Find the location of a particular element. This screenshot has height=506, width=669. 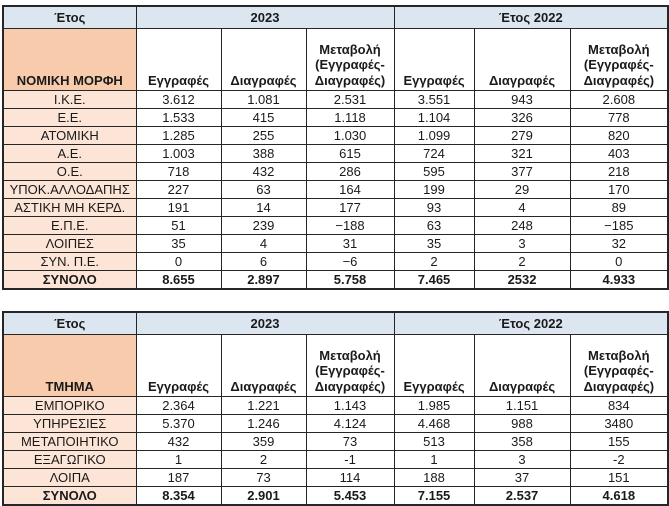

table-row: Ε.Π.Ε. 51 239 −188 63 248 −185 is located at coordinates (335, 225).